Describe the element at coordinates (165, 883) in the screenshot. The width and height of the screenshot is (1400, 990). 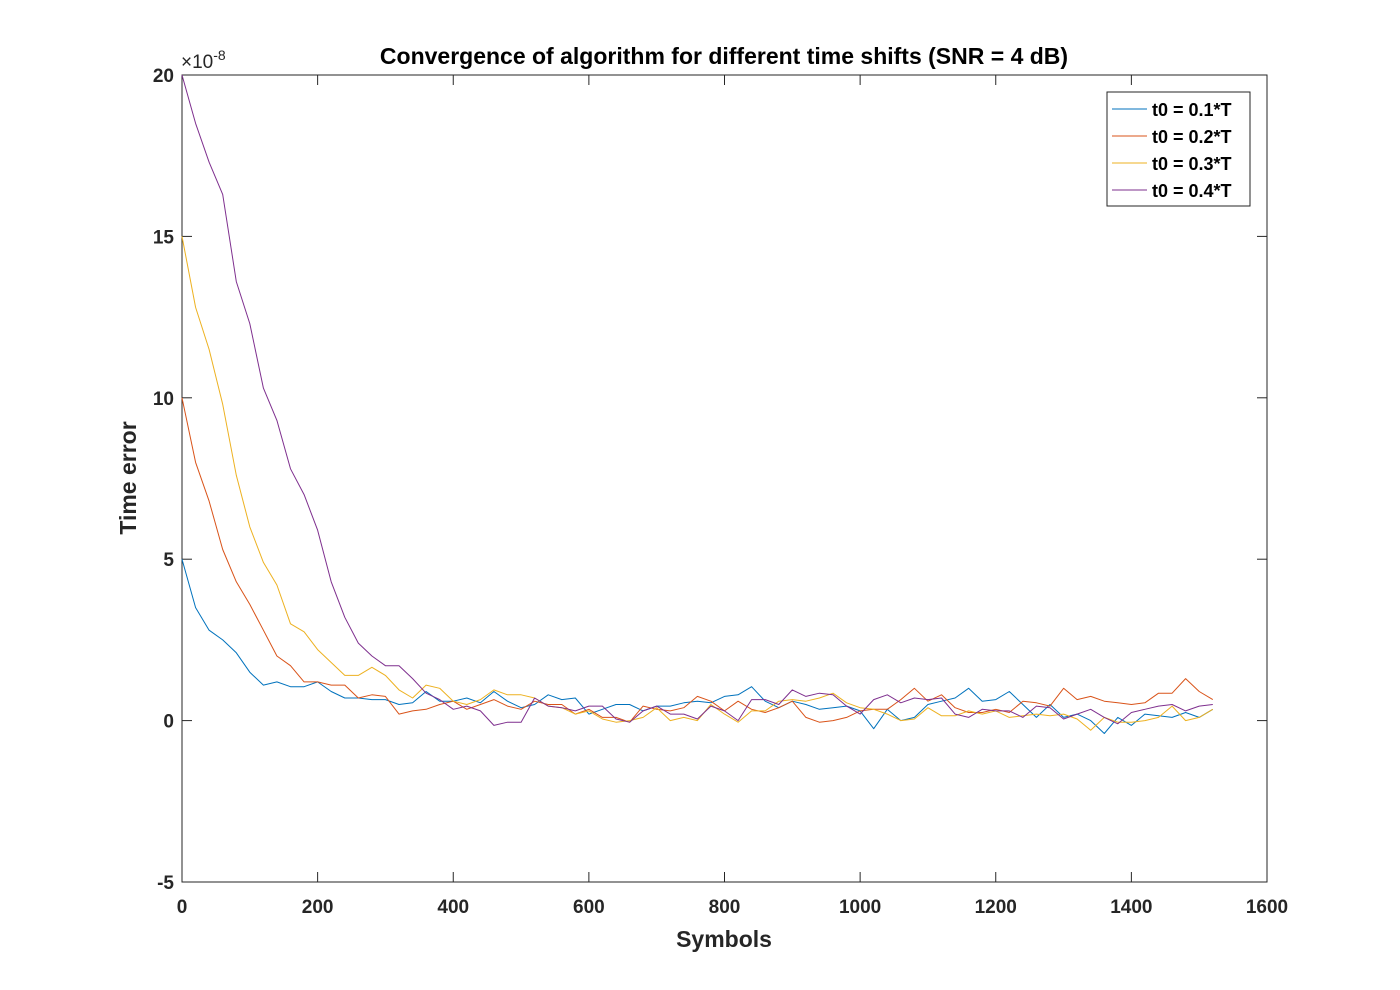
I see `y-tick-label: -5` at that location.